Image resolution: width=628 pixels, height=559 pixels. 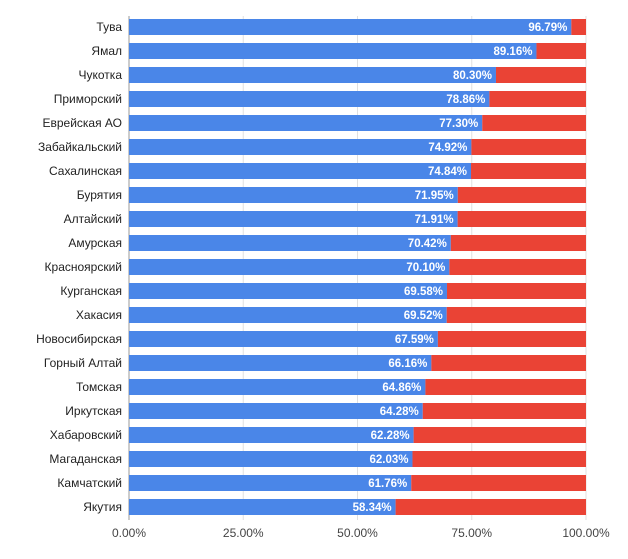 I want to click on category-label: Амурская, so click(x=95, y=243).